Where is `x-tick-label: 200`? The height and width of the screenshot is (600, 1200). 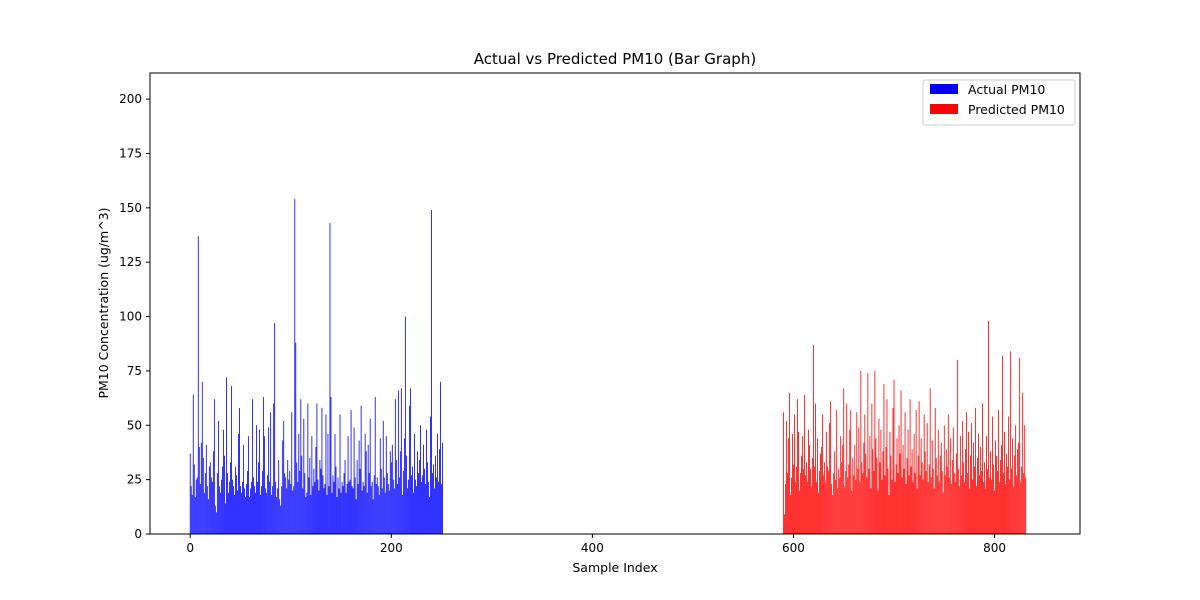
x-tick-label: 200 is located at coordinates (391, 548).